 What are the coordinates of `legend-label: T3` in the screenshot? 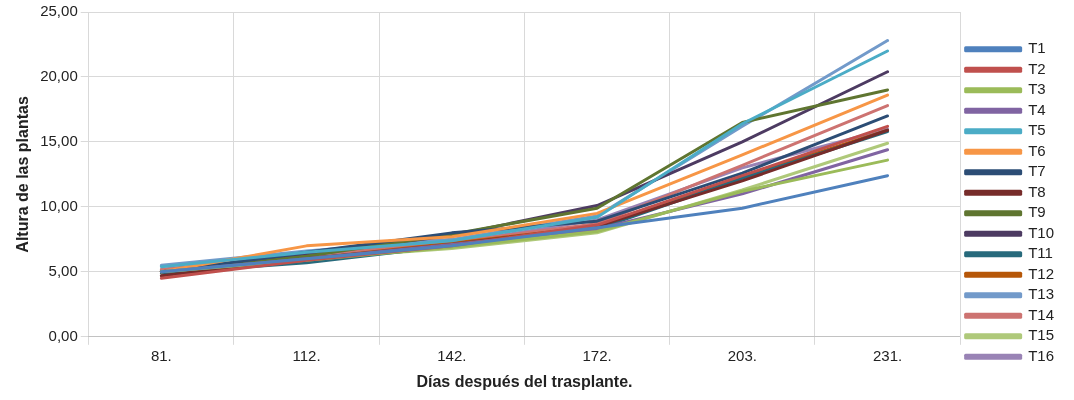 It's located at (1037, 89).